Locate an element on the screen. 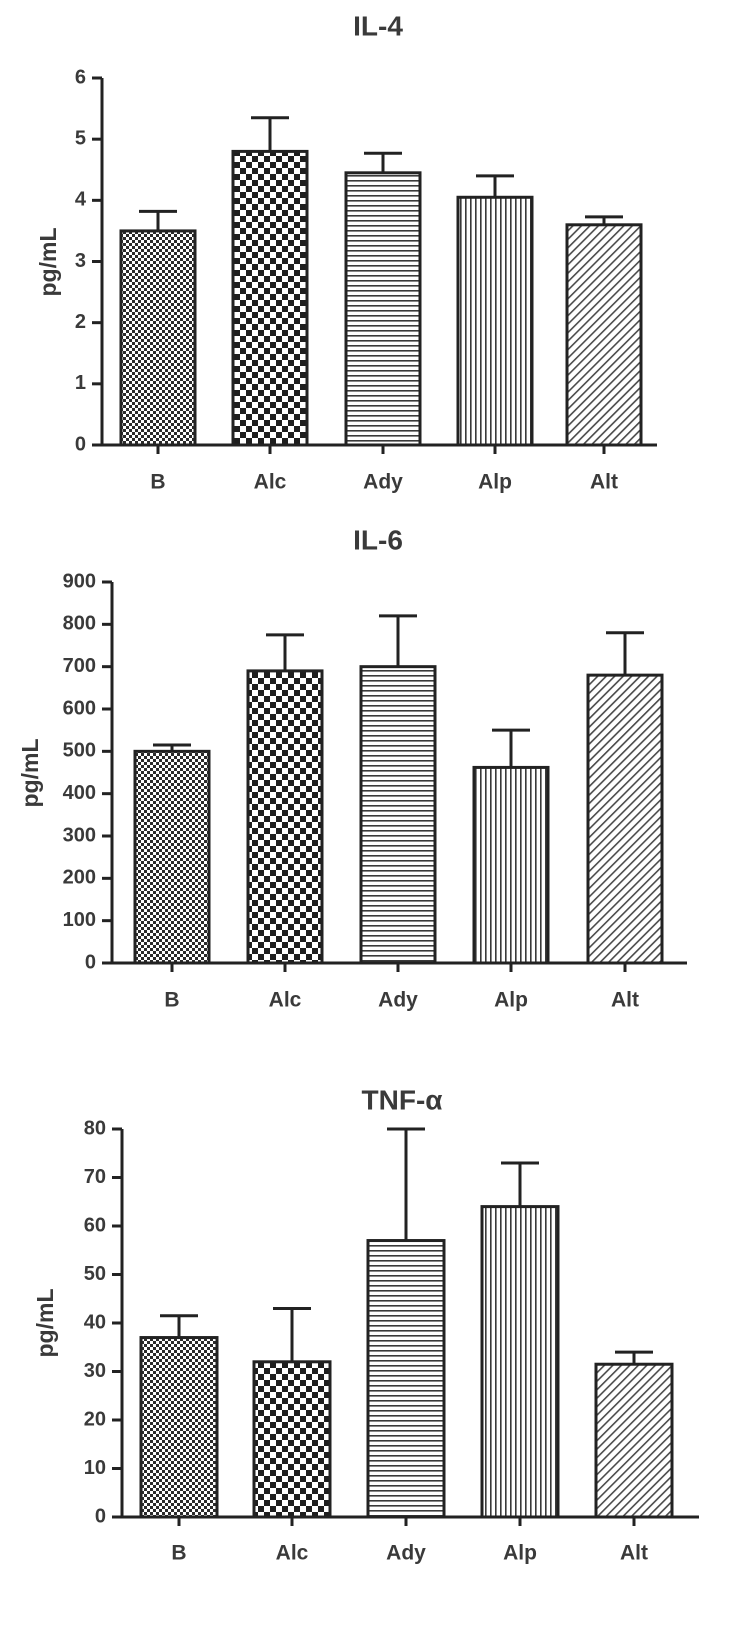 The width and height of the screenshot is (752, 1652). y-tick-label: 700 is located at coordinates (79, 666).